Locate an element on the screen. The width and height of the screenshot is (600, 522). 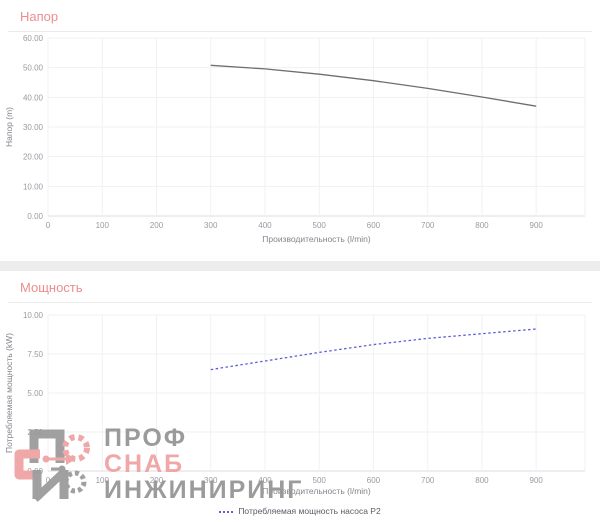
svg-text: 7.50 is located at coordinates (35, 354).